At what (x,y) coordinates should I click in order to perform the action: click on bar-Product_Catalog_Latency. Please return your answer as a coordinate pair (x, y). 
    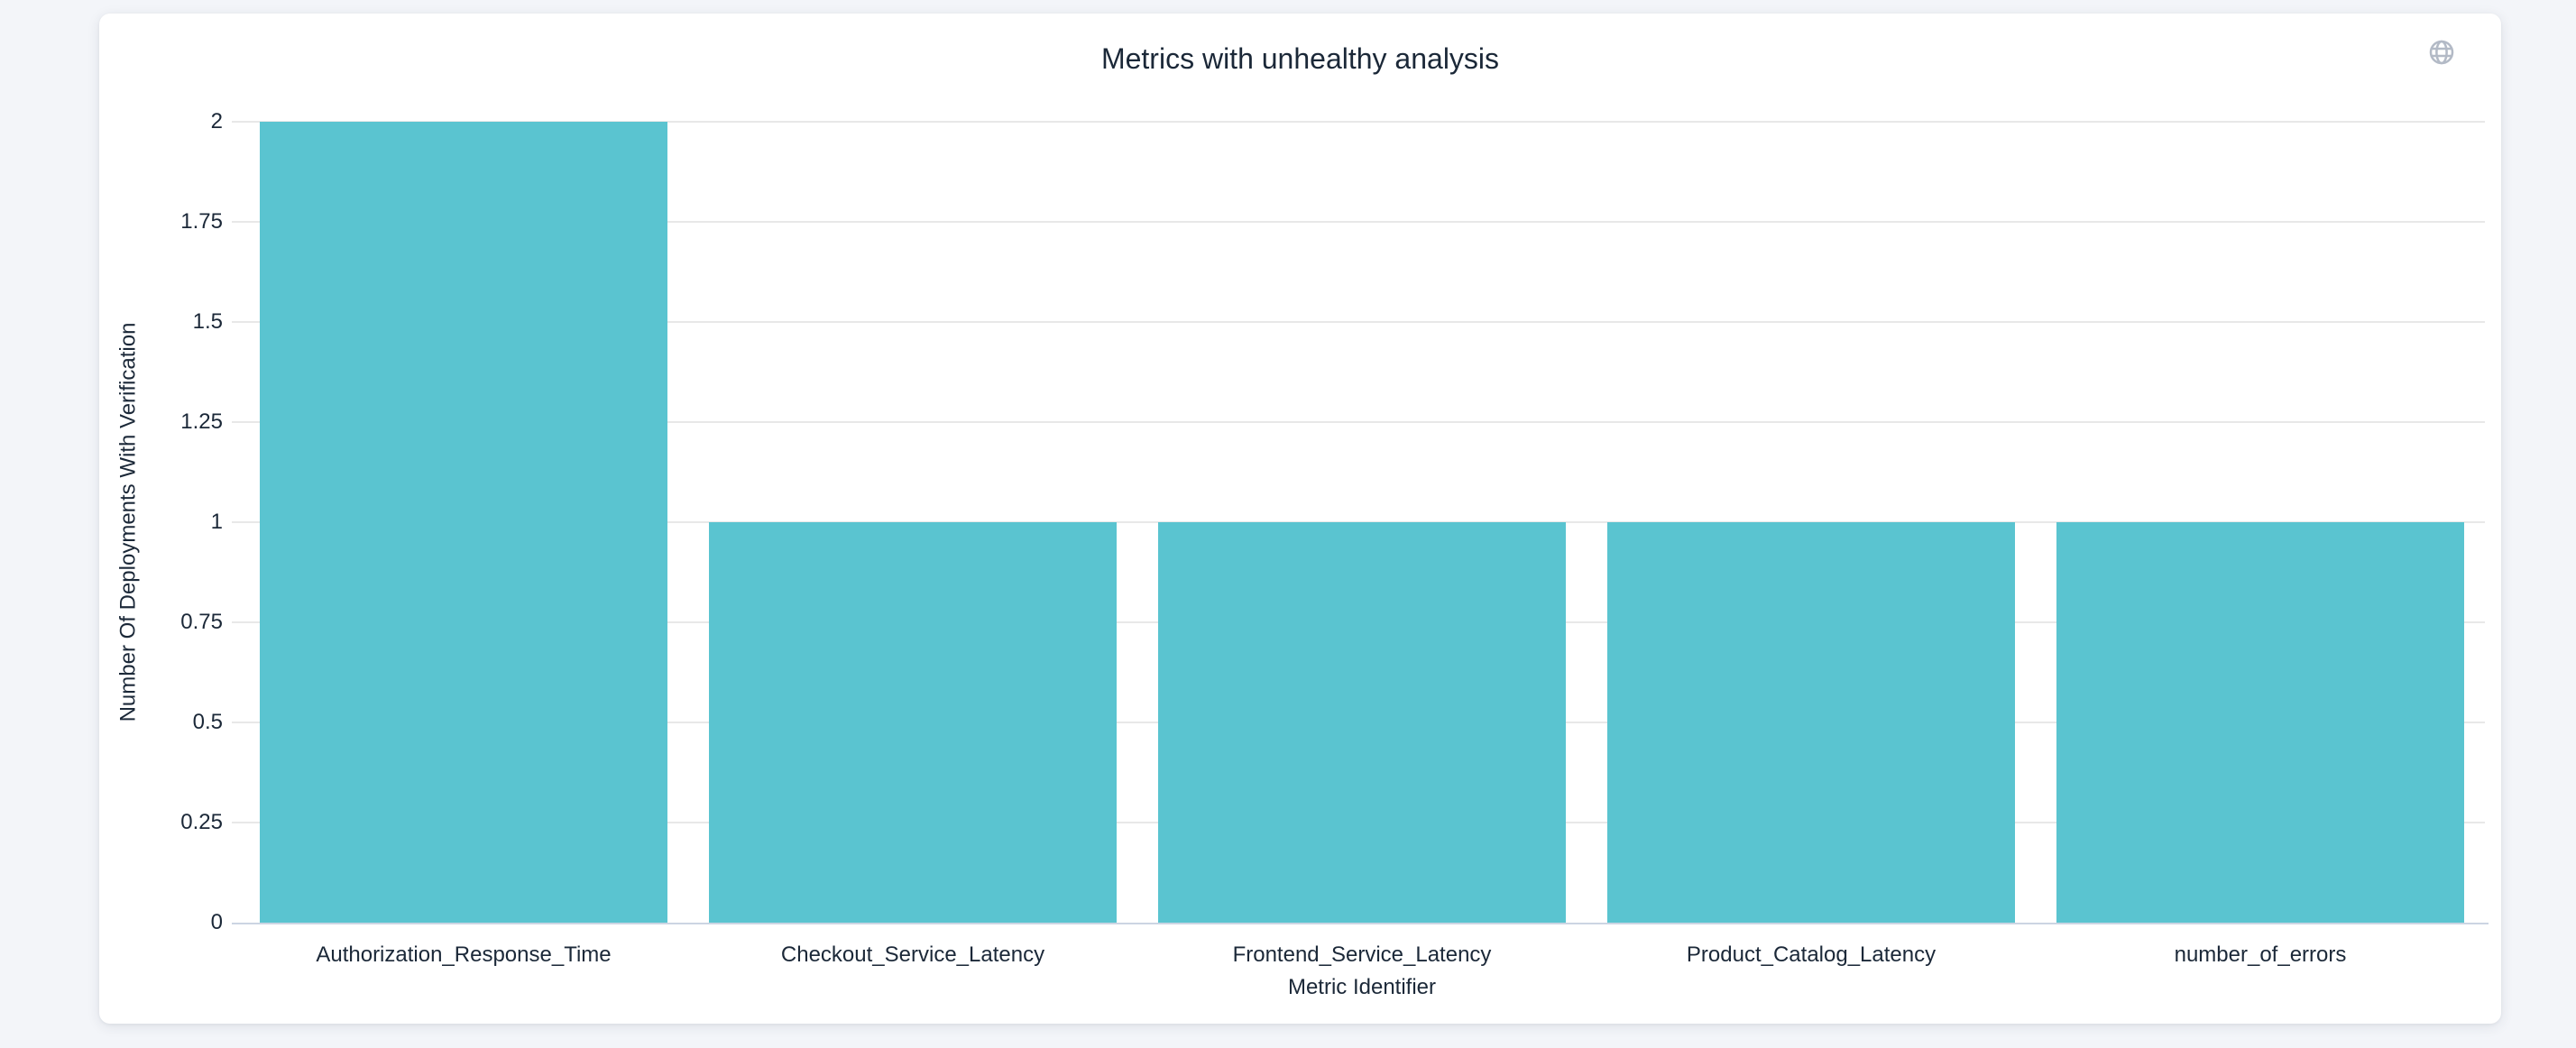
    Looking at the image, I should click on (1811, 722).